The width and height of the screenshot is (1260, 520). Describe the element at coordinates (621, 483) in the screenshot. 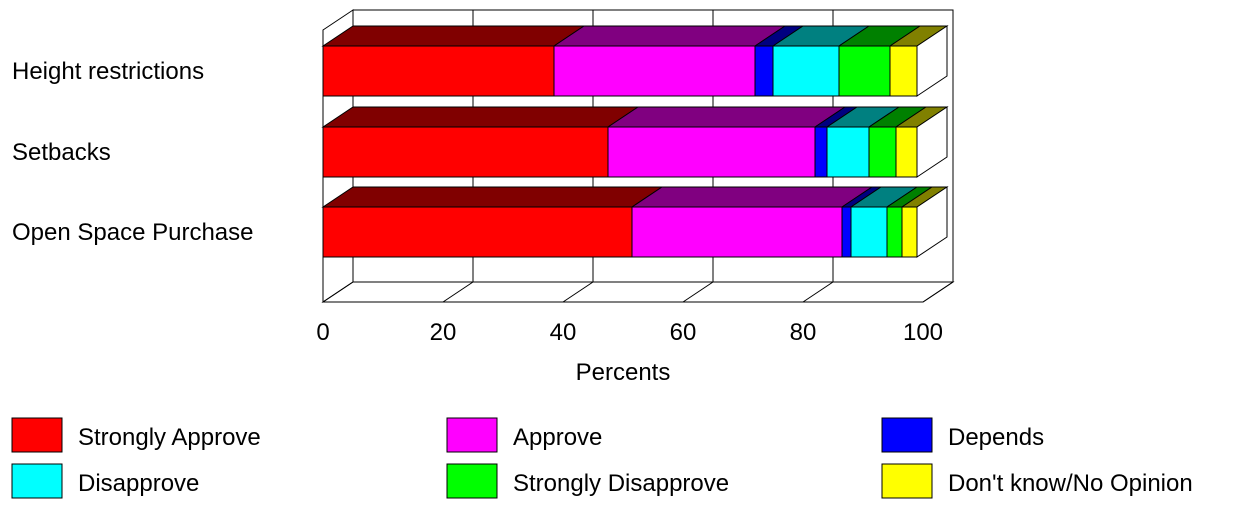

I see `legend-label: Strongly Disapprove` at that location.